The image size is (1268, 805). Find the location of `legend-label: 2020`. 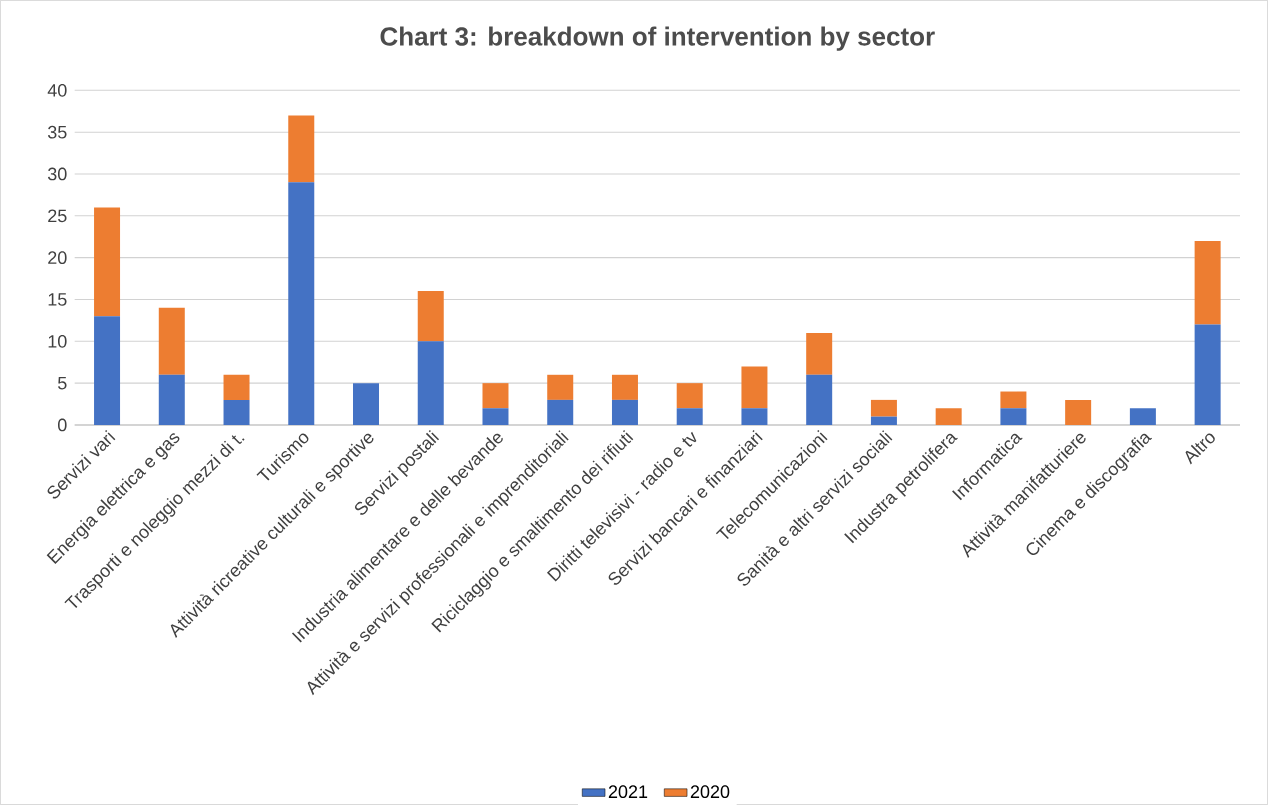

legend-label: 2020 is located at coordinates (710, 791).